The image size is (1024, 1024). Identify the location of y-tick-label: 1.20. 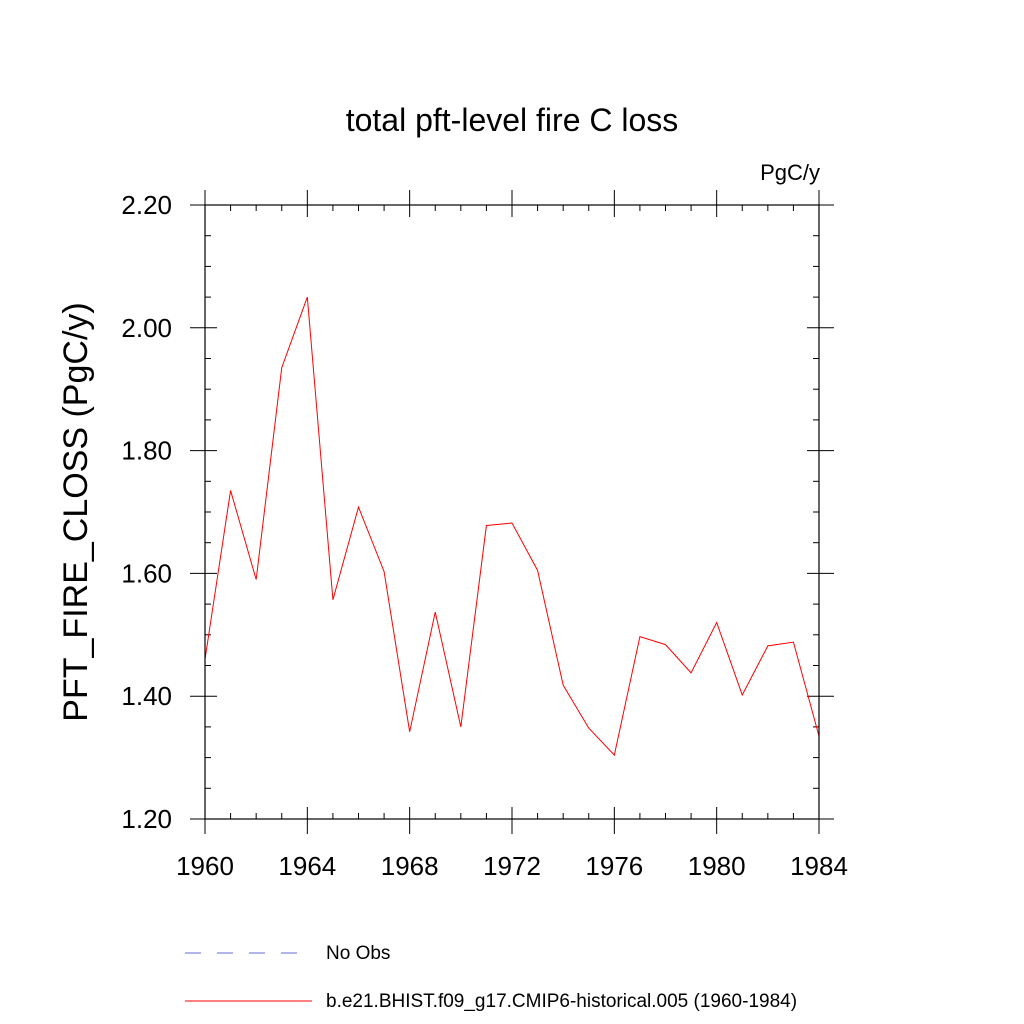
(146, 819).